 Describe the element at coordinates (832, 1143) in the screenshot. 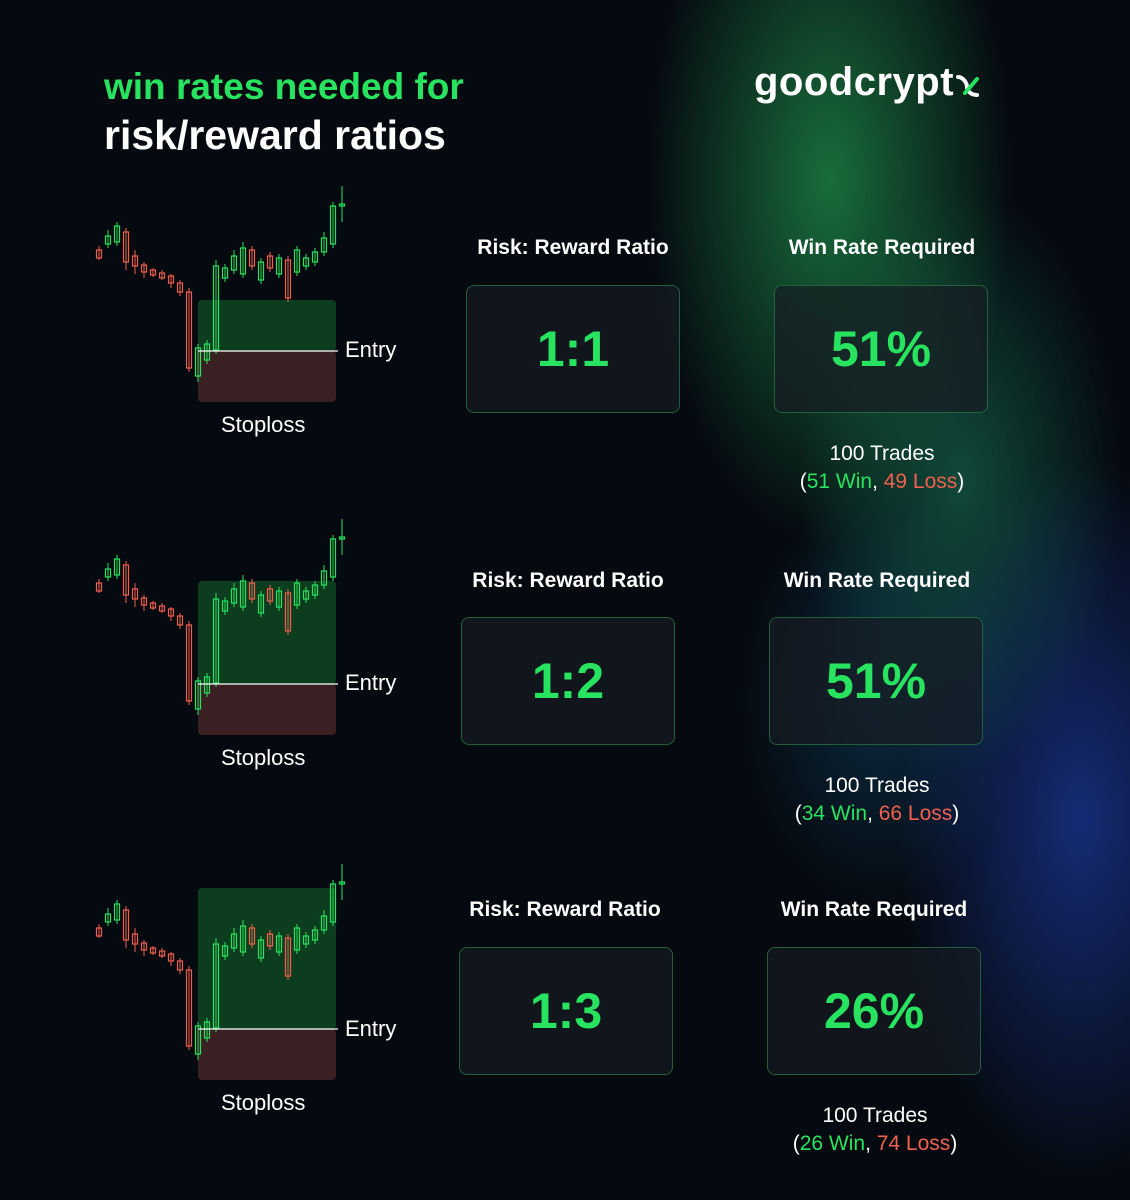

I see `win-count: 26 Win` at that location.